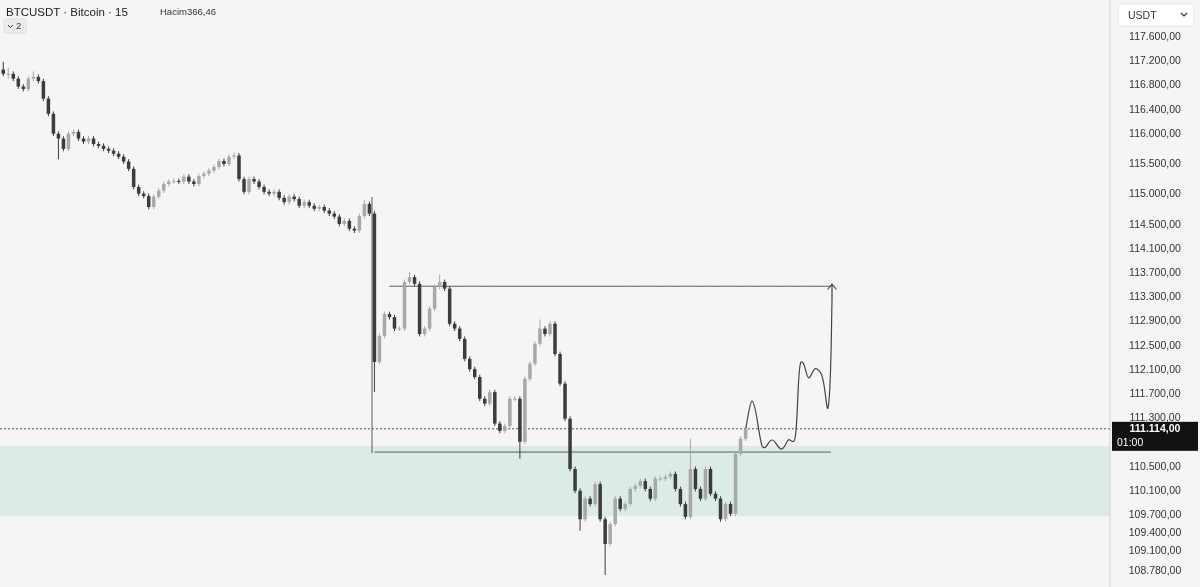  Describe the element at coordinates (67, 12) in the screenshot. I see `text: BTCUSDT · Bitcoin · 15` at that location.